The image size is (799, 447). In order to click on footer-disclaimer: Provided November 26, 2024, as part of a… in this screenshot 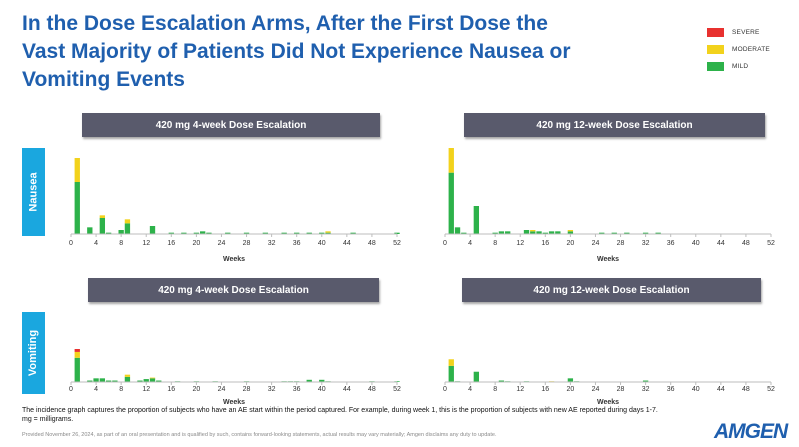, I will do `click(259, 435)`.